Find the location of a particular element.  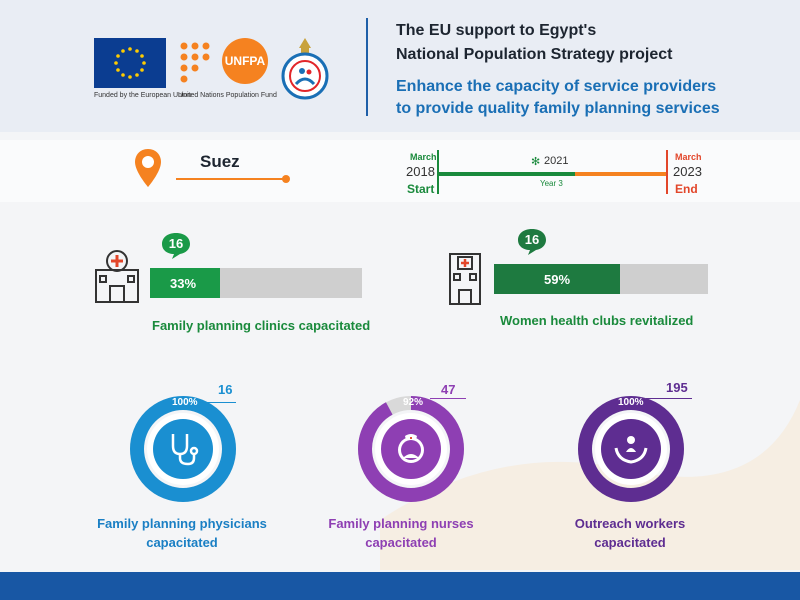

page-title-line-2: National Population Strategy project is located at coordinates (534, 54).